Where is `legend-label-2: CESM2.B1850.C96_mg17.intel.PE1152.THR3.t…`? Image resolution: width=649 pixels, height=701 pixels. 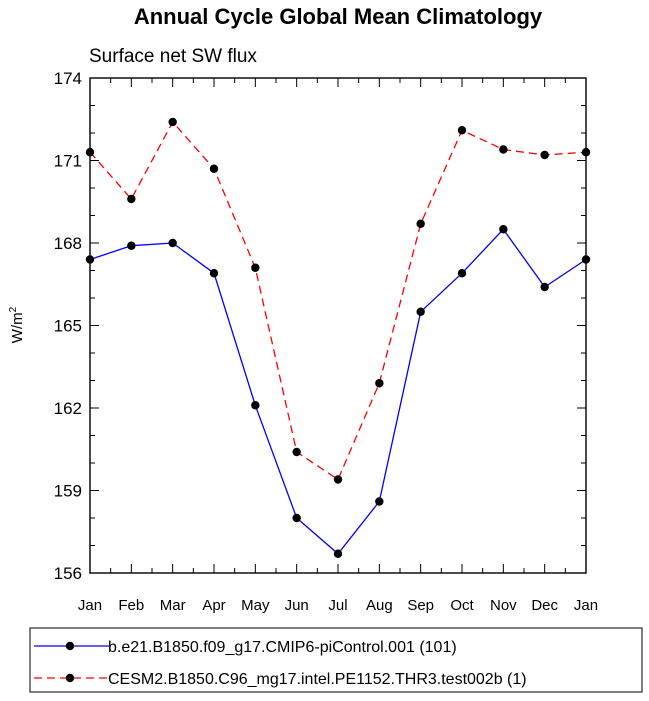
legend-label-2: CESM2.B1850.C96_mg17.intel.PE1152.THR3.t… is located at coordinates (317, 679).